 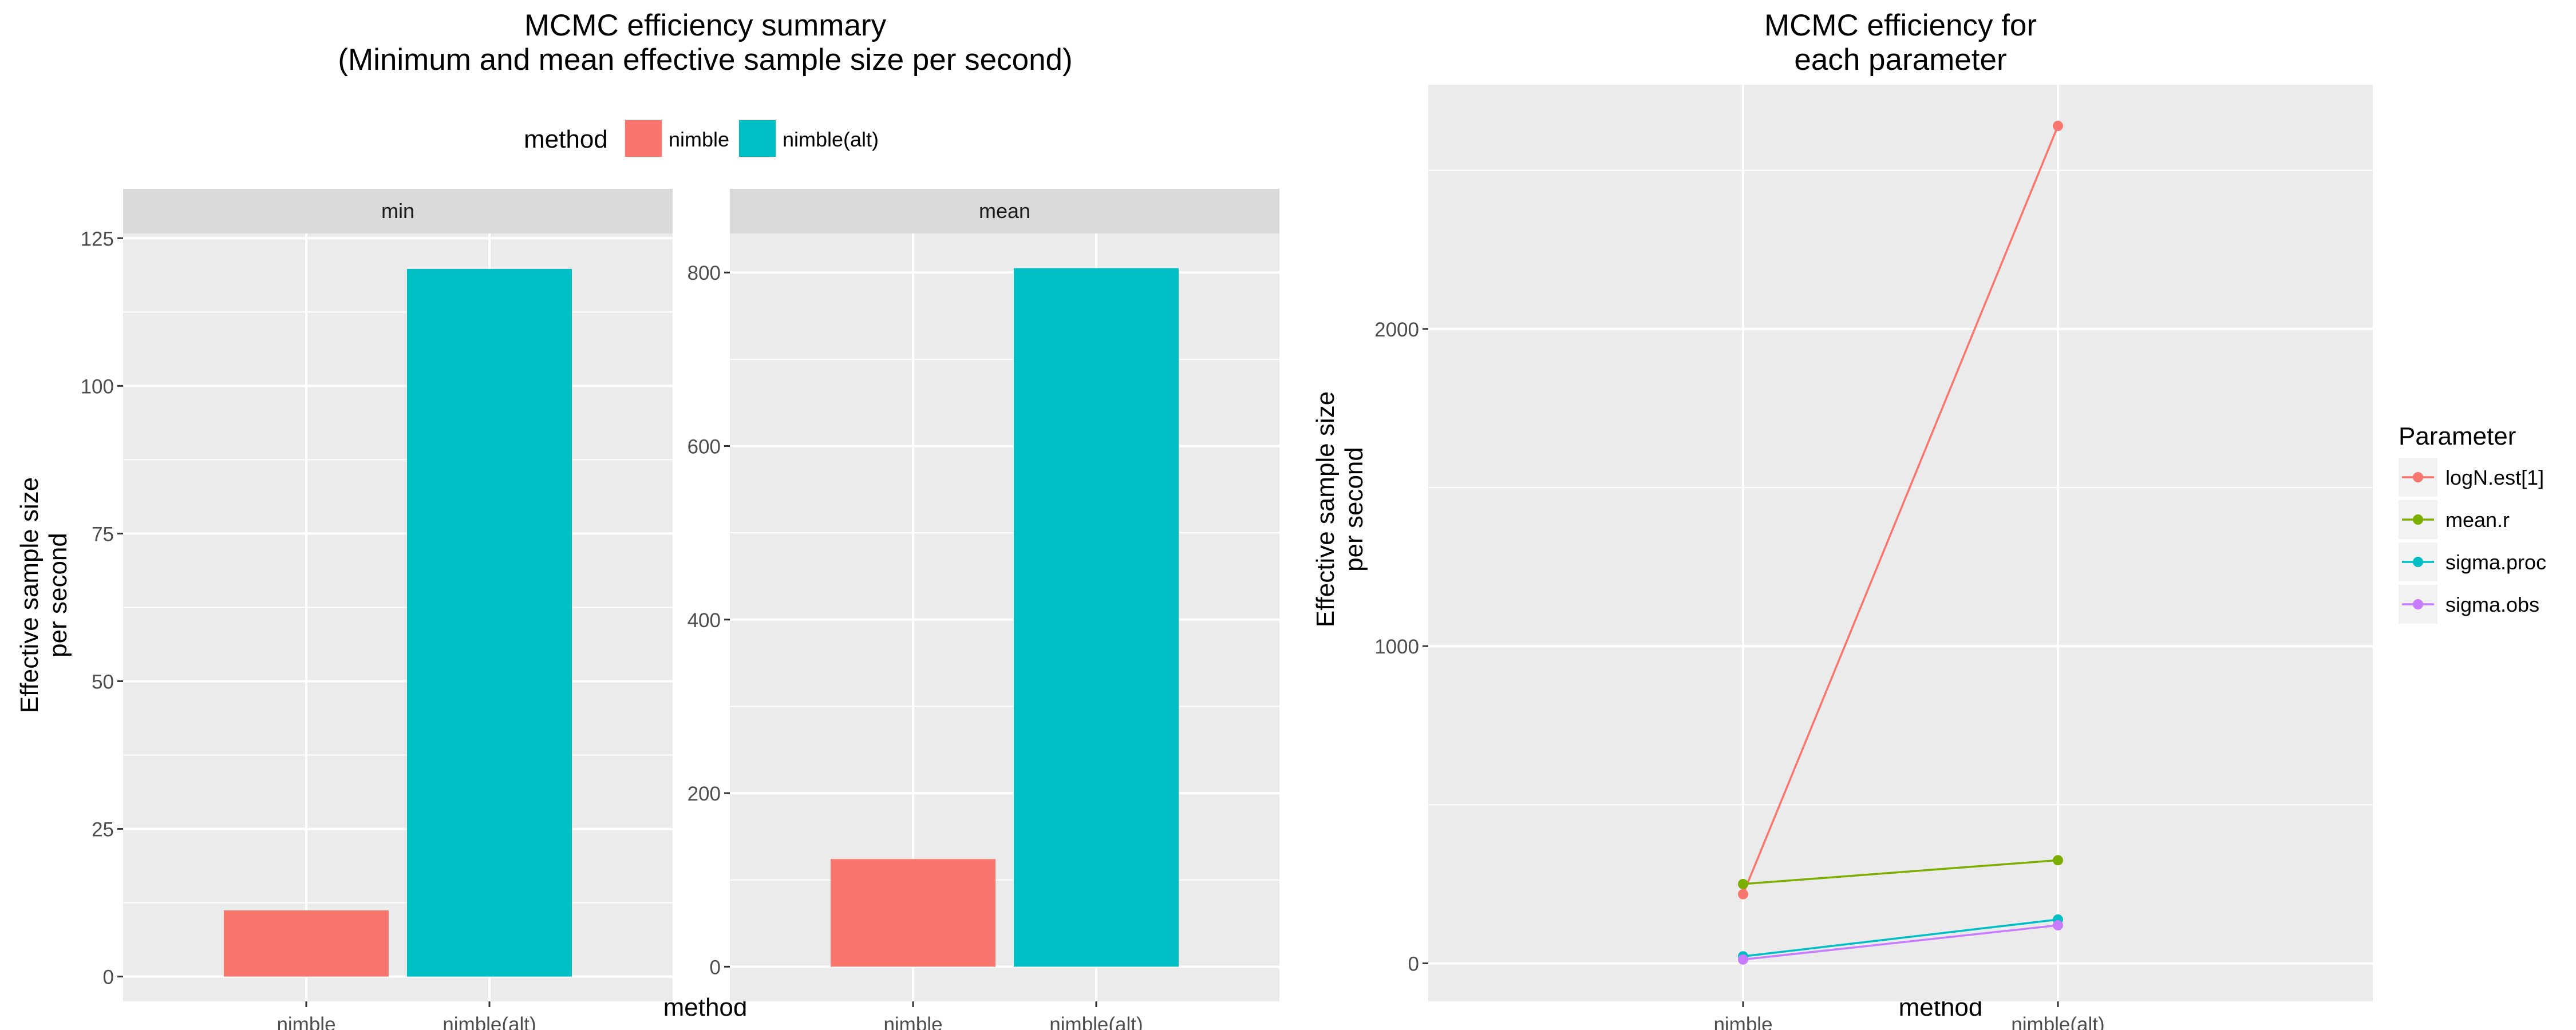 What do you see at coordinates (97, 239) in the screenshot?
I see `facet-min-y-tick-label: 125` at bounding box center [97, 239].